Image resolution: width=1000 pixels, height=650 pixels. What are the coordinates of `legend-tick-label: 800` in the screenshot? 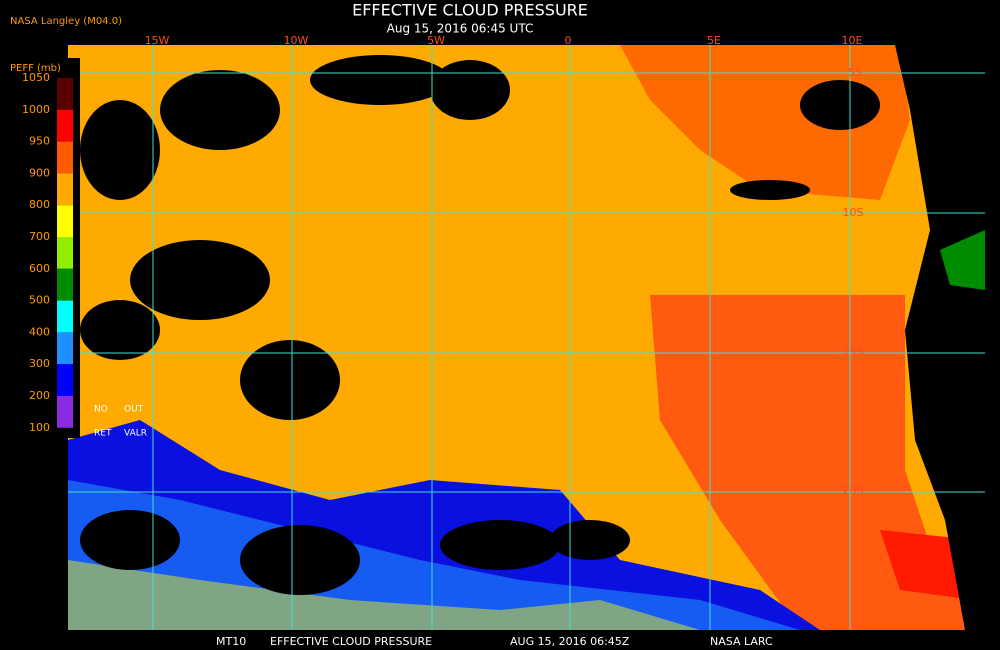 It's located at (39, 204).